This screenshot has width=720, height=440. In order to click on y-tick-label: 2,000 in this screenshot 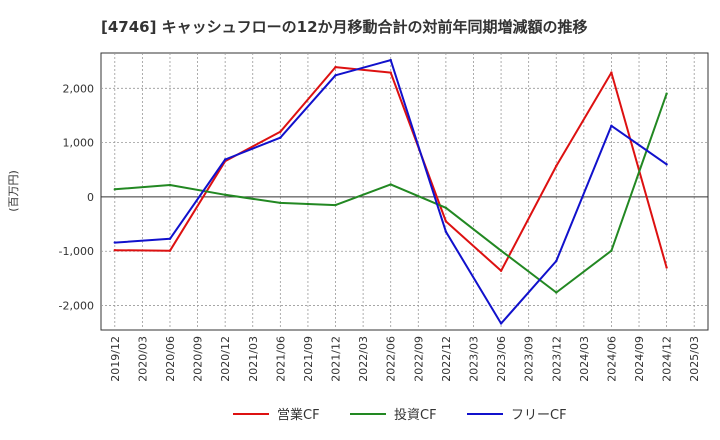, I will do `click(79, 88)`.